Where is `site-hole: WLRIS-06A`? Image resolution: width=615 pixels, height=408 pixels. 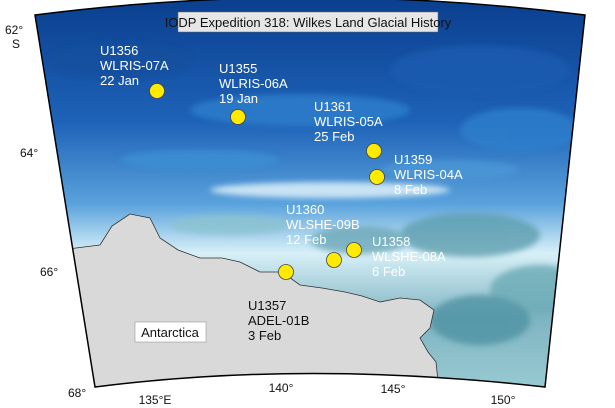
site-hole: WLRIS-06A is located at coordinates (253, 83).